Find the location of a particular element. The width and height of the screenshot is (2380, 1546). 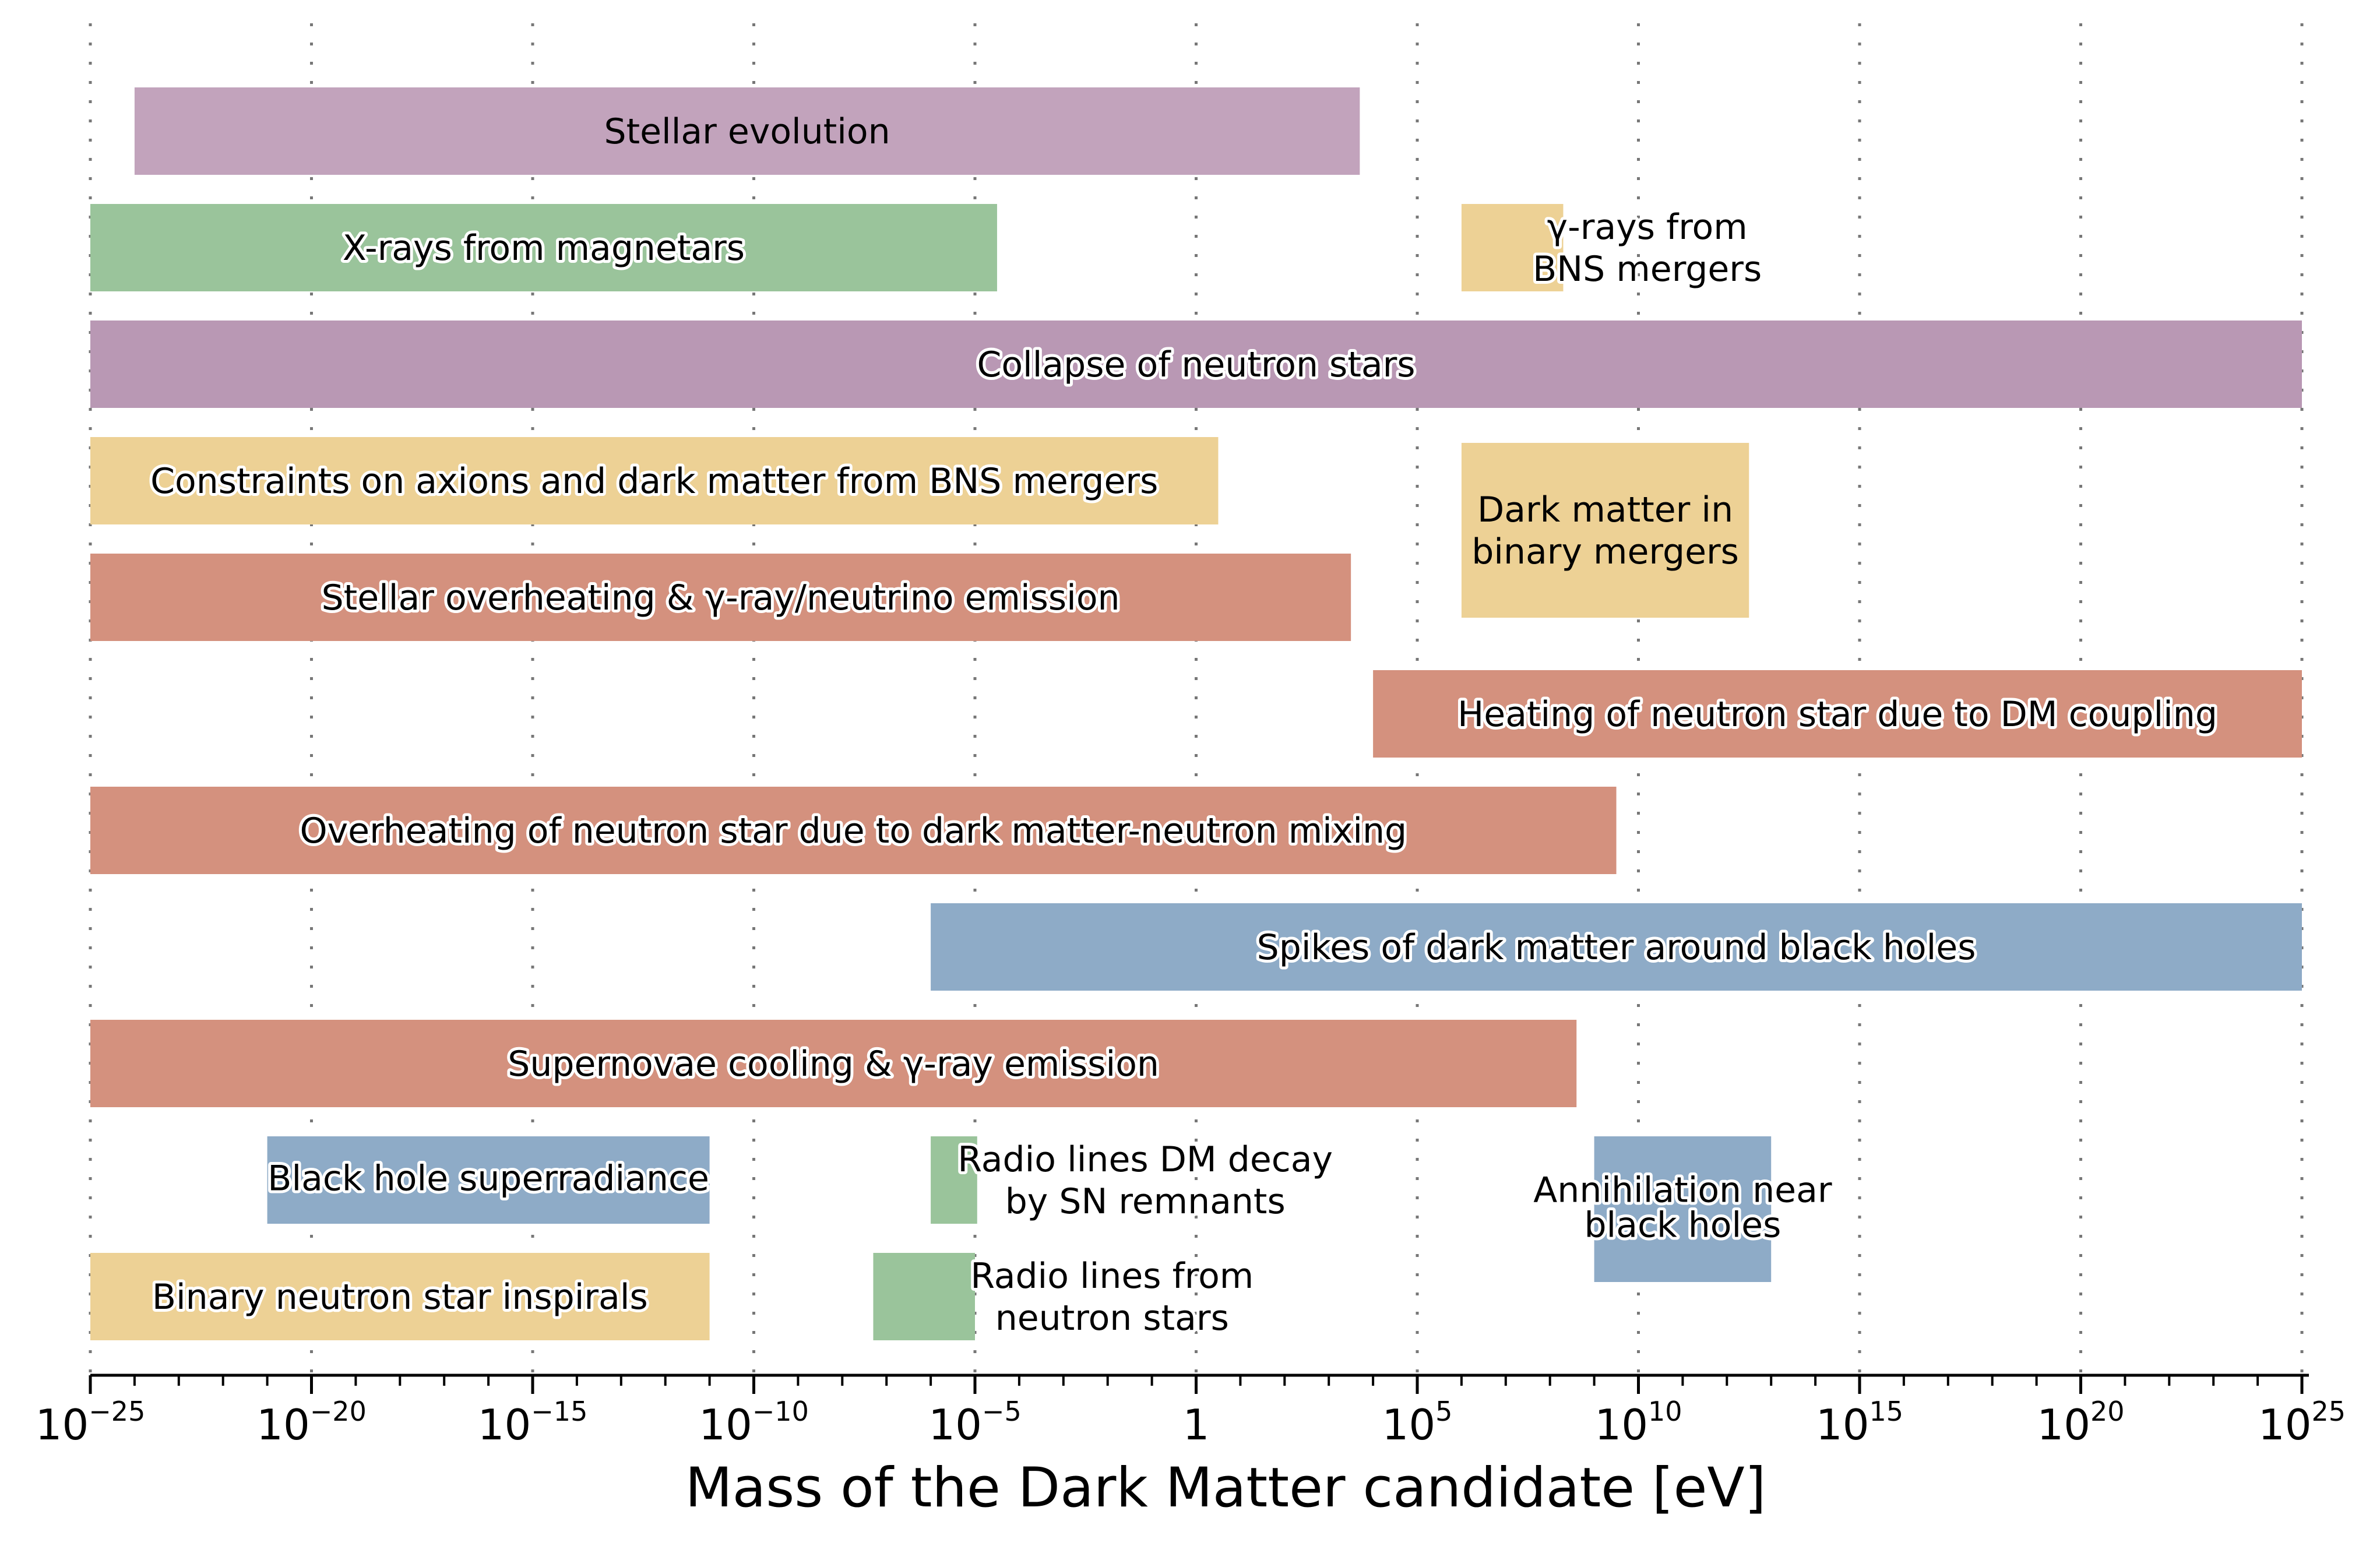

x-tick-label: 10⁻¹⁵ is located at coordinates (533, 1422).